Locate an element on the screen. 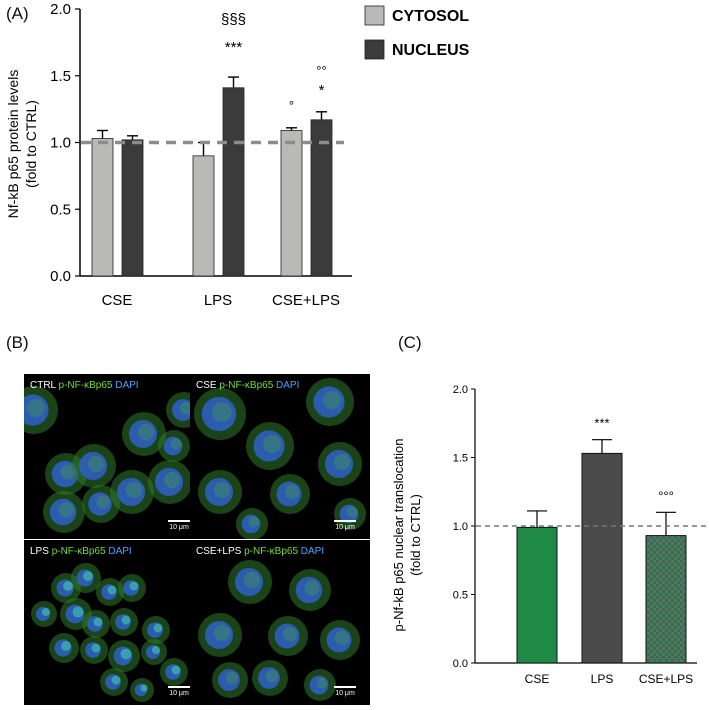 The width and height of the screenshot is (709, 710). micrograph-label: CSE p-NF-κBp65 DAPI is located at coordinates (247, 385).